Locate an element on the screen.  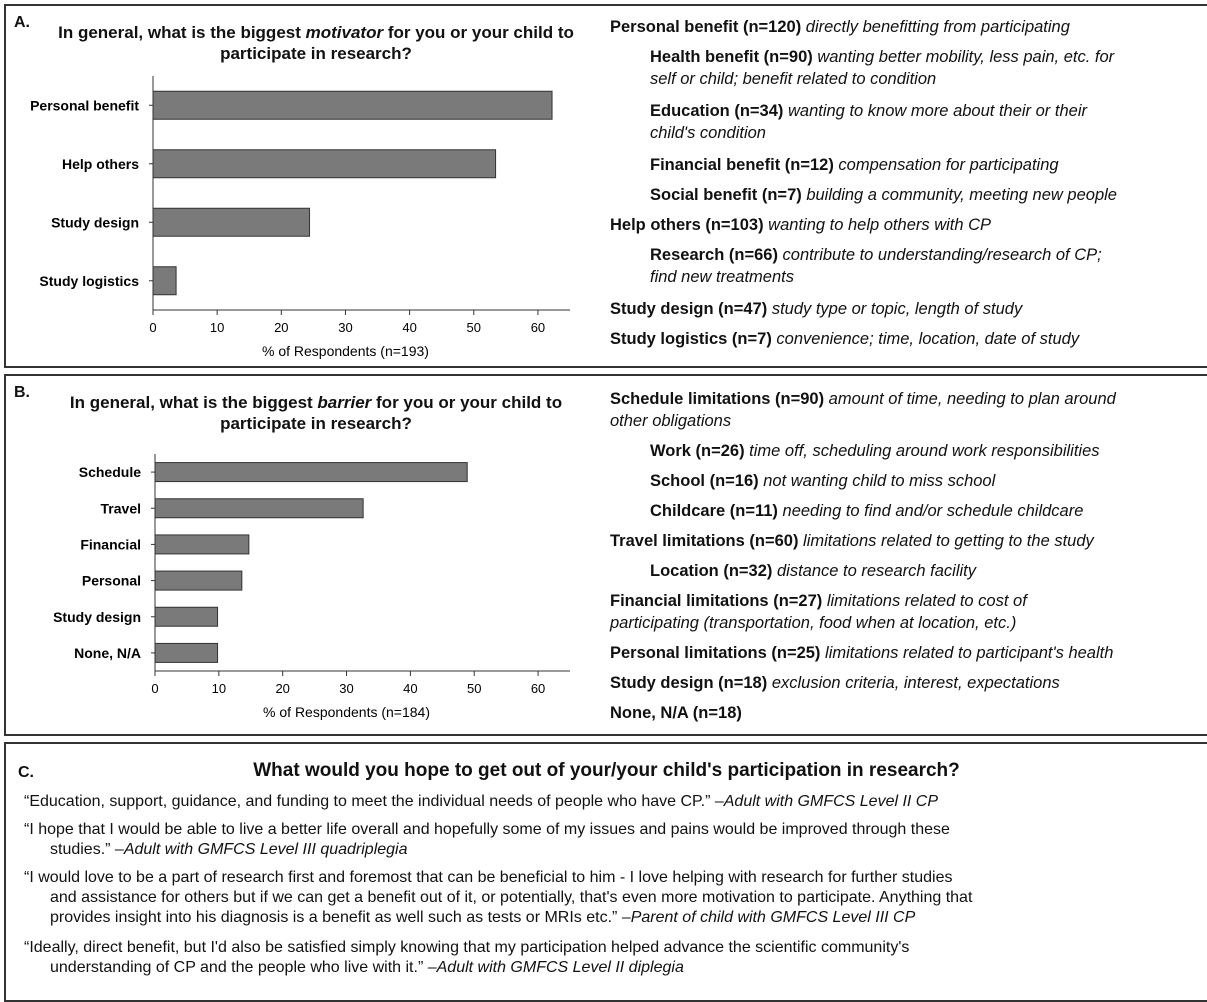
x-tick-label: 50 is located at coordinates (474, 688).